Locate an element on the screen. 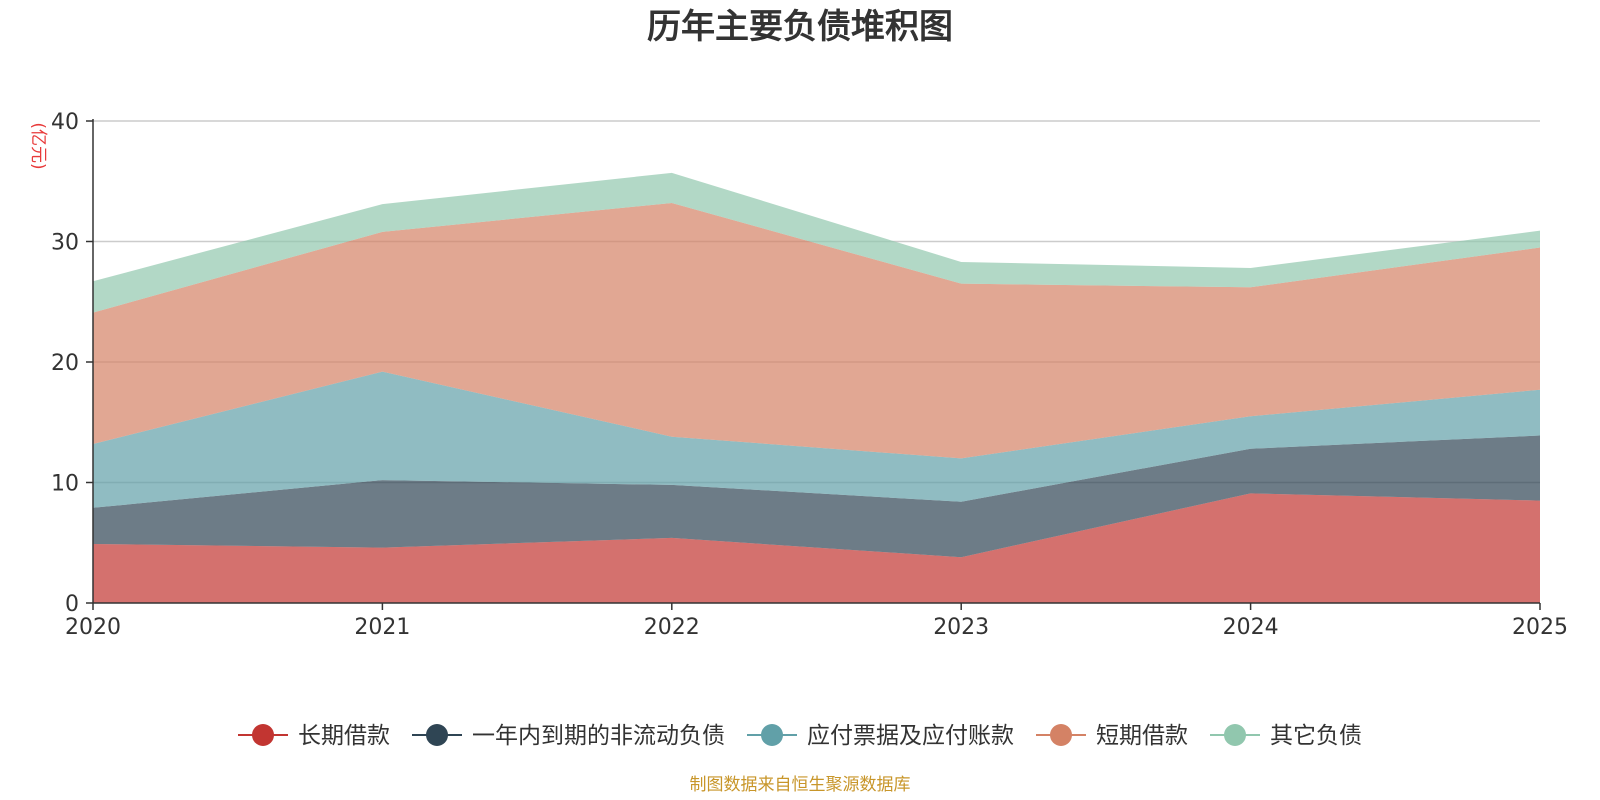  legend-items: 长期借款 一年内到期的非流动负债 应付票据及应付账款 短期借款 其它负债 is located at coordinates (800, 736).